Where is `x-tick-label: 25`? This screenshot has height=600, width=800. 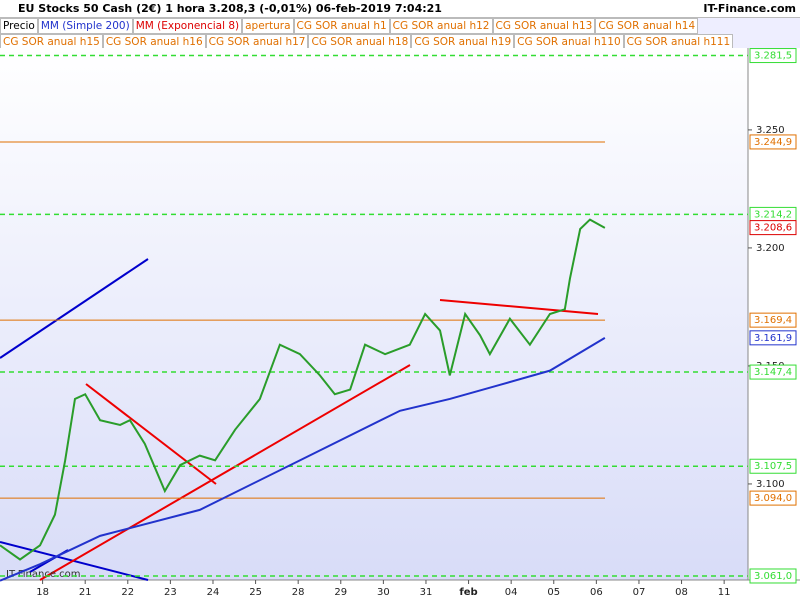 x-tick-label: 25 is located at coordinates (255, 592).